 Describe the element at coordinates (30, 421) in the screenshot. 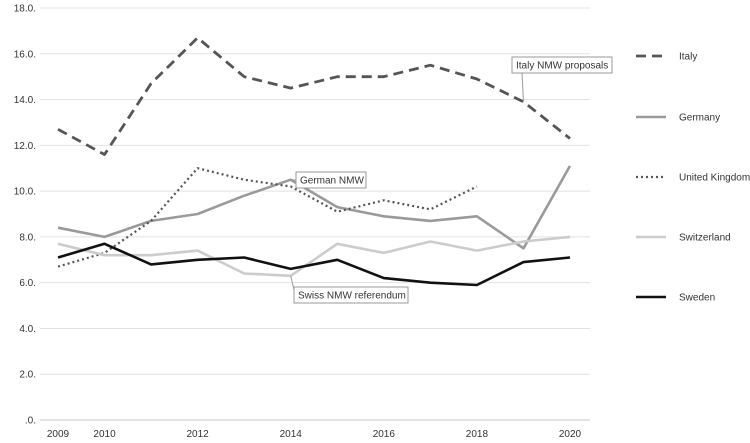

I see `y-tick-label: .0.` at that location.